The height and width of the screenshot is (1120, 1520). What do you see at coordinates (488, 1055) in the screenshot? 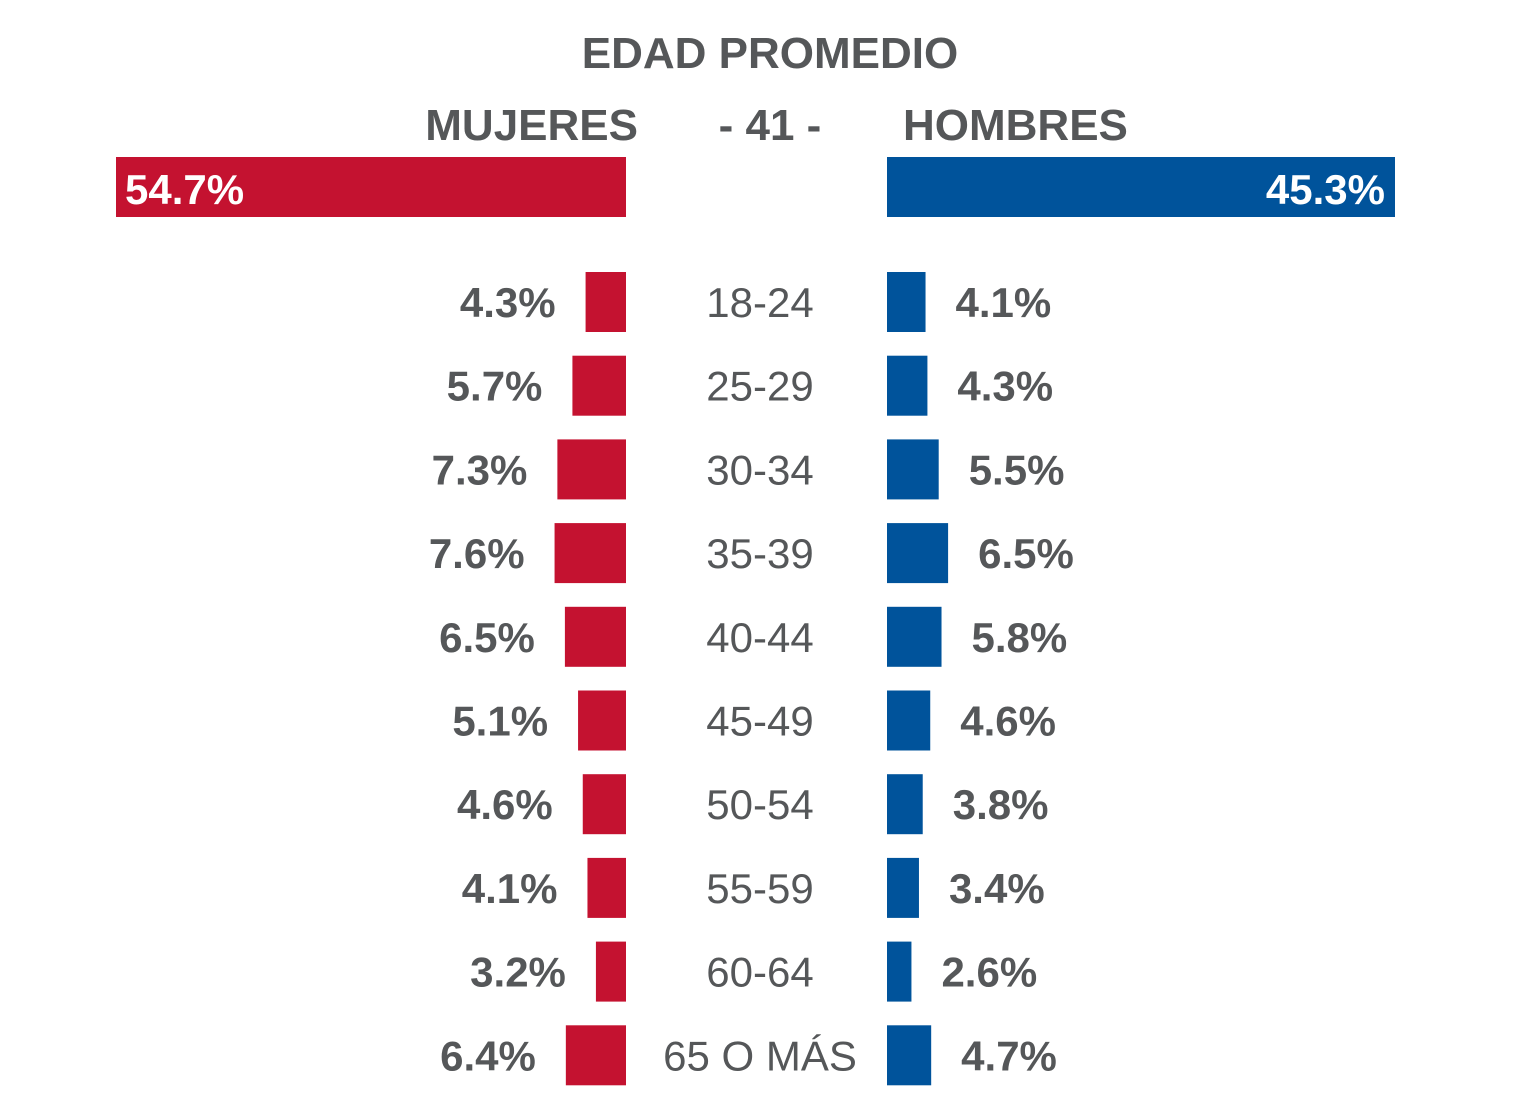
I see `value-label-mujeres: 6.4%` at bounding box center [488, 1055].